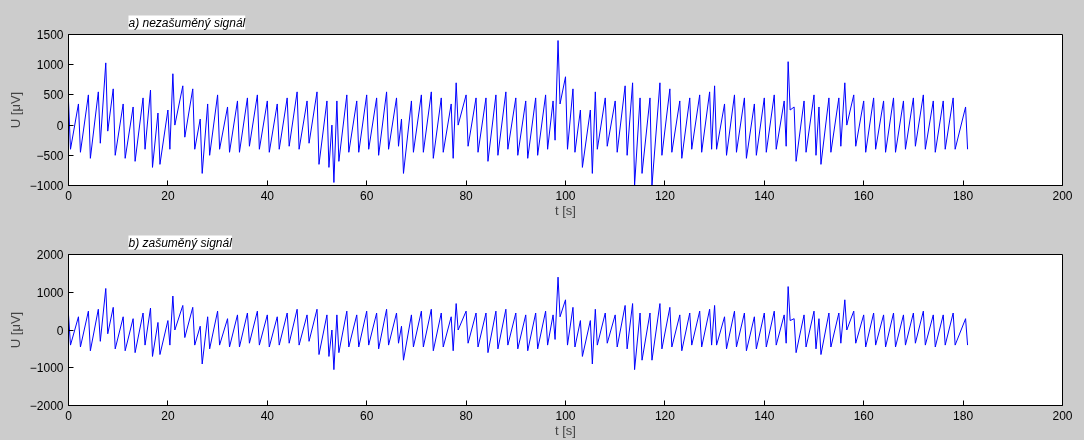  What do you see at coordinates (180, 242) in the screenshot?
I see `chart-title: b) zašuměný signál` at bounding box center [180, 242].